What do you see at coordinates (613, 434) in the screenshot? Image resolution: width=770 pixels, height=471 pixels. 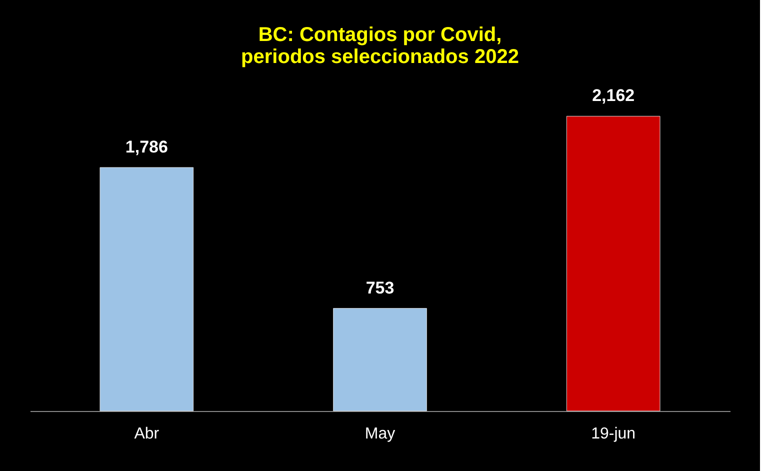 I see `x-tick-label: 19-jun` at bounding box center [613, 434].